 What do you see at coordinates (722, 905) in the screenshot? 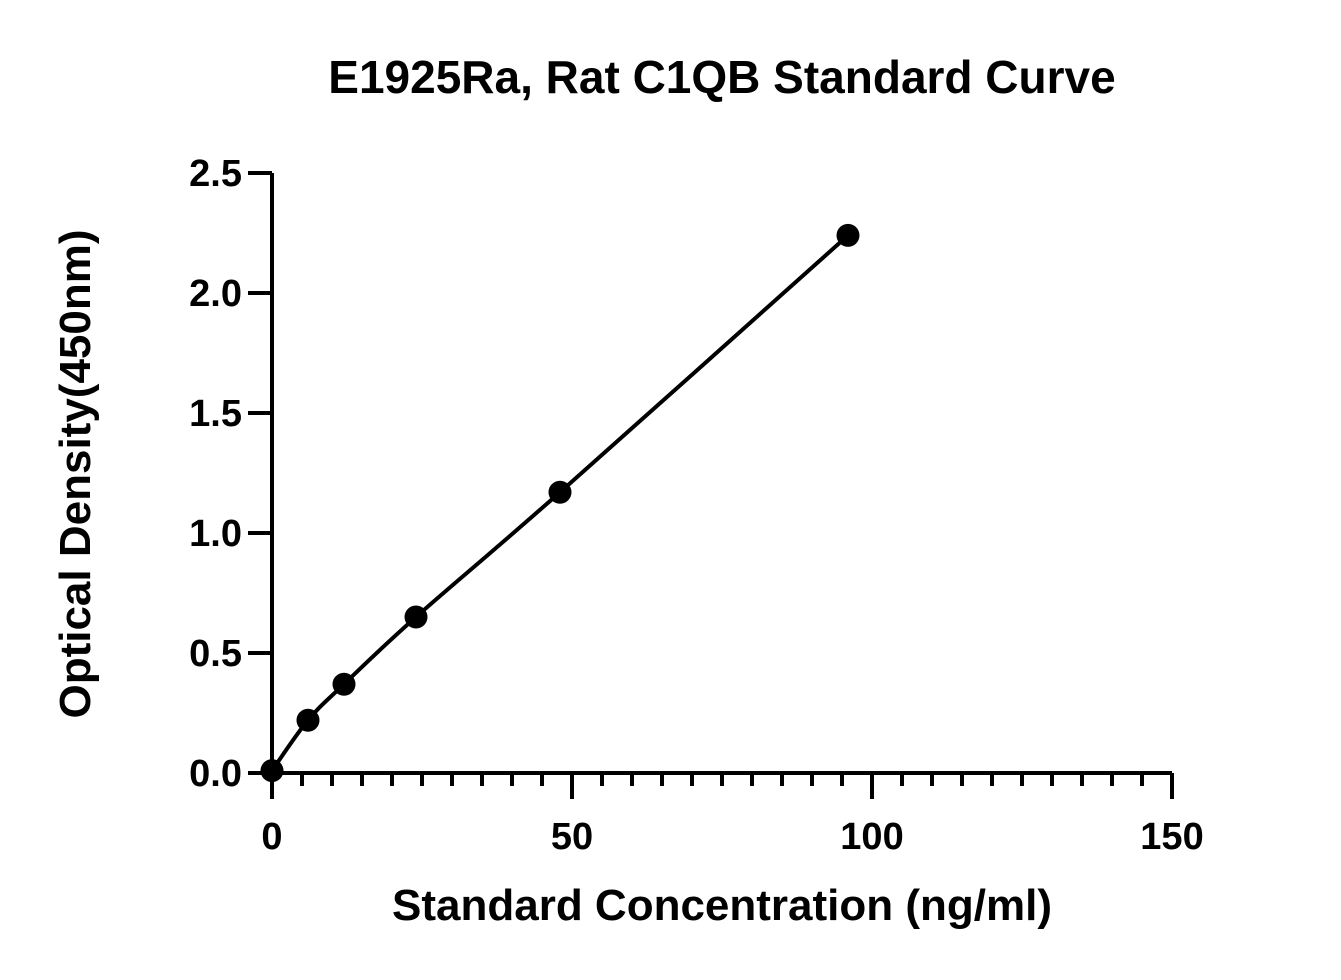
I see `x-axis-label: Standard Concentration (ng/ml)` at bounding box center [722, 905].